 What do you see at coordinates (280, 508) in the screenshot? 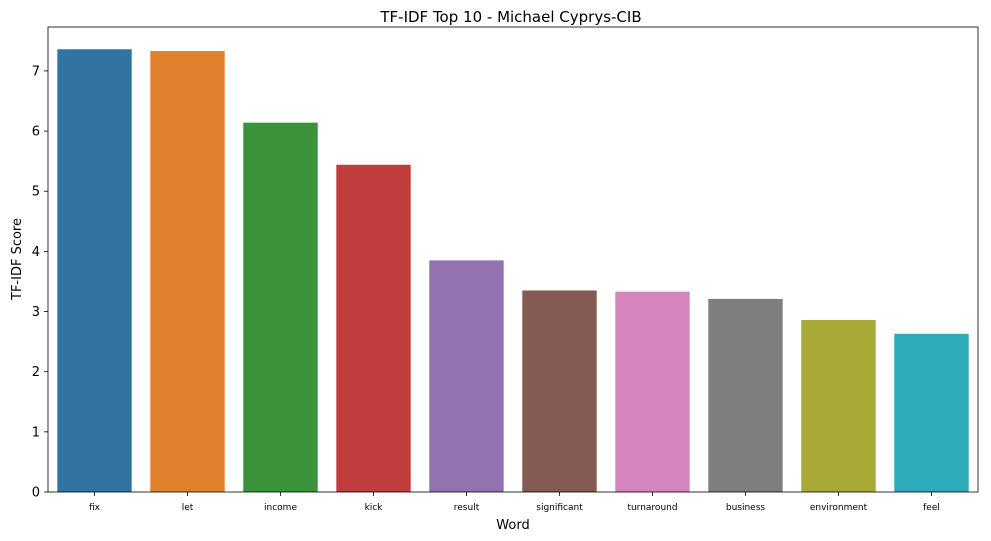
I see `x-tick-label: income` at bounding box center [280, 508].